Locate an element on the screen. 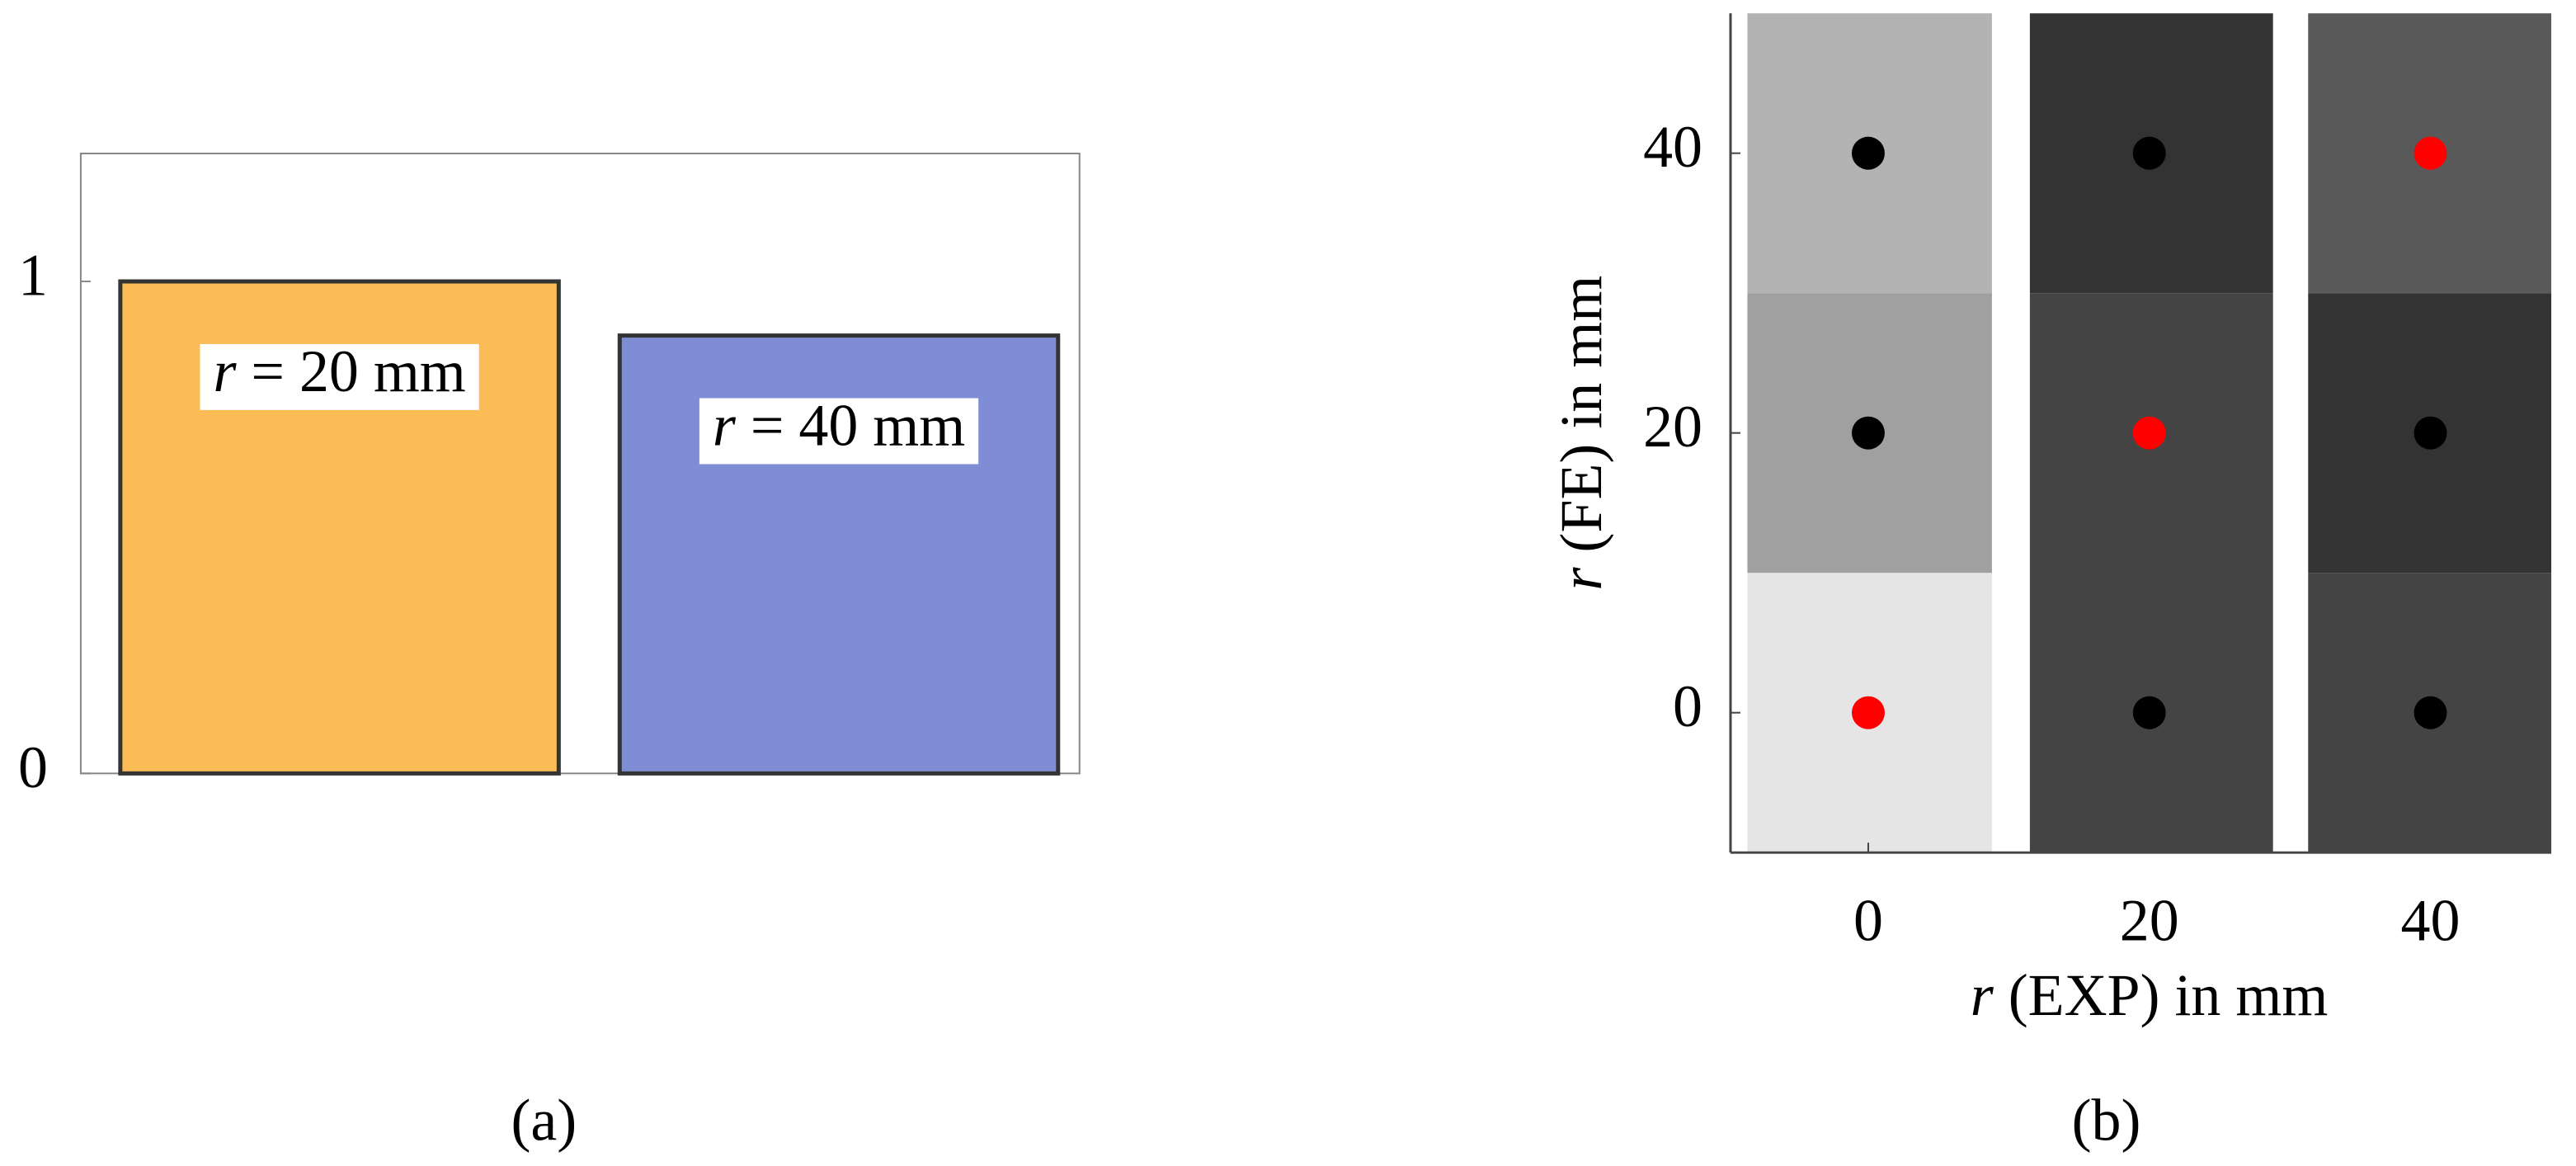 The height and width of the screenshot is (1166, 2576). bar-label: r = 40 mm is located at coordinates (839, 425).